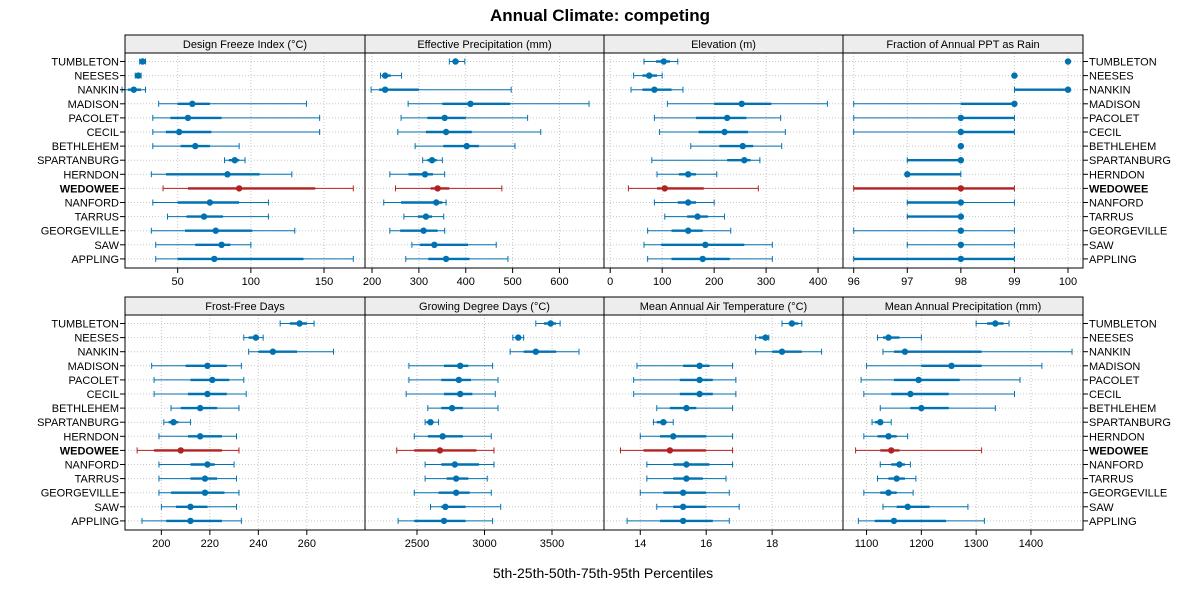 The image size is (1200, 605). Describe the element at coordinates (854, 282) in the screenshot. I see `x-tick-label: 96` at that location.